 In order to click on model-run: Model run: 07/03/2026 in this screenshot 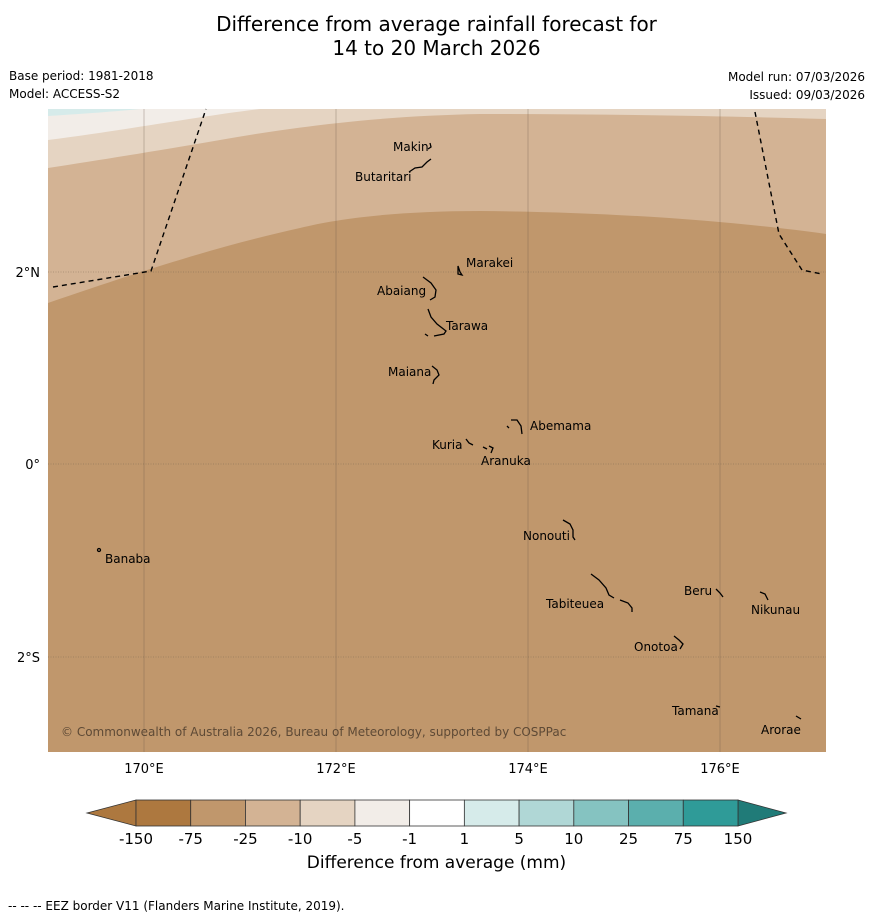, I will do `click(796, 77)`.